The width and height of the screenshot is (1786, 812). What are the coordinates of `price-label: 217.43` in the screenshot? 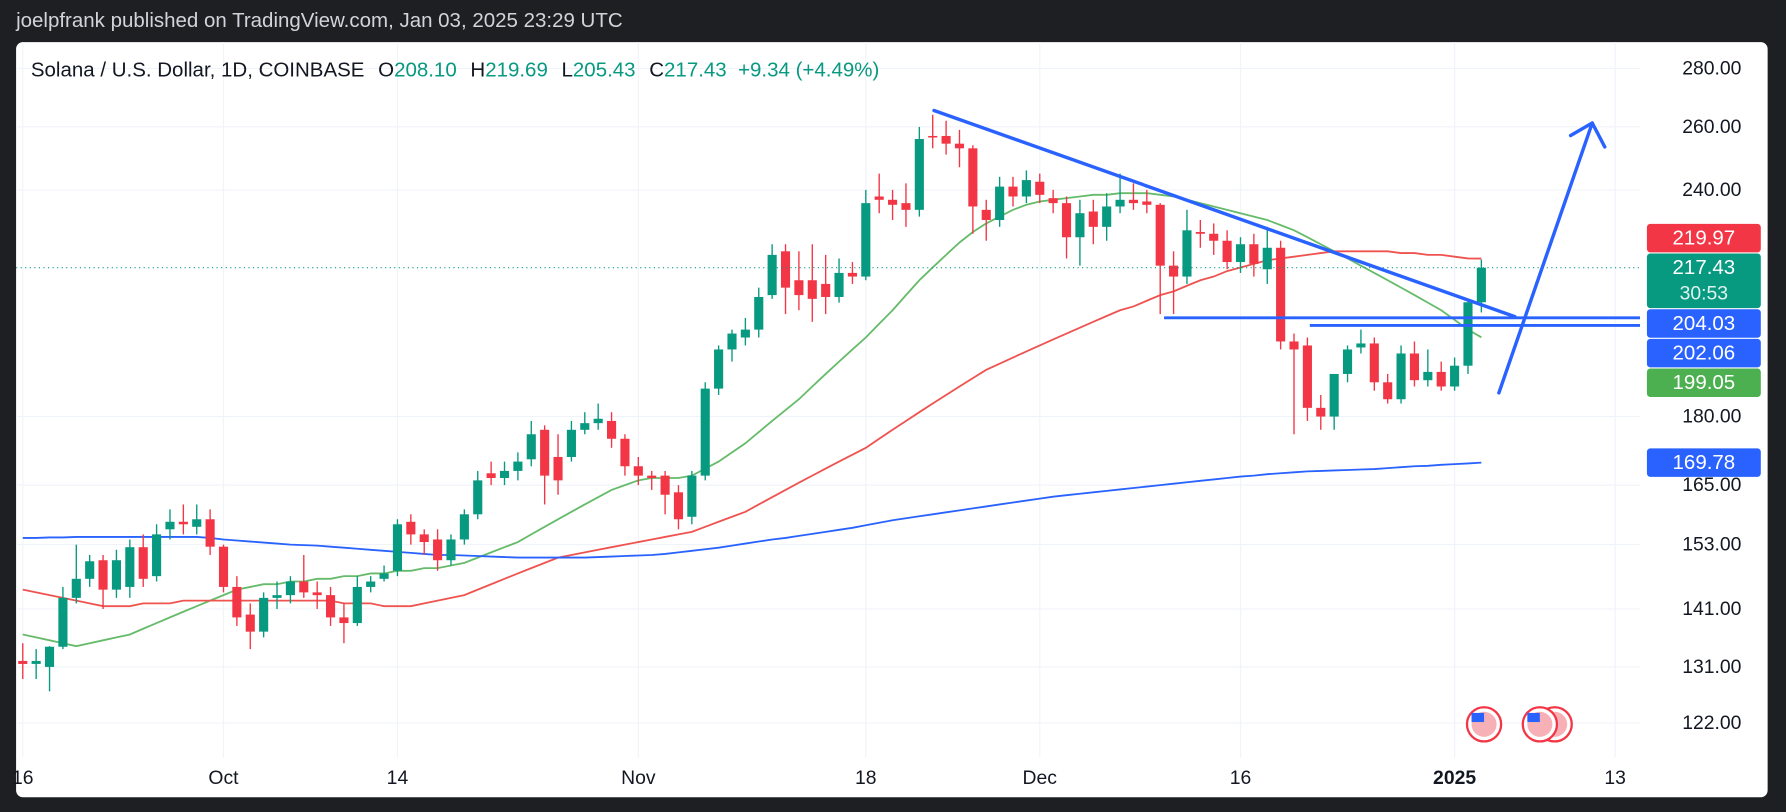 It's located at (1704, 267).